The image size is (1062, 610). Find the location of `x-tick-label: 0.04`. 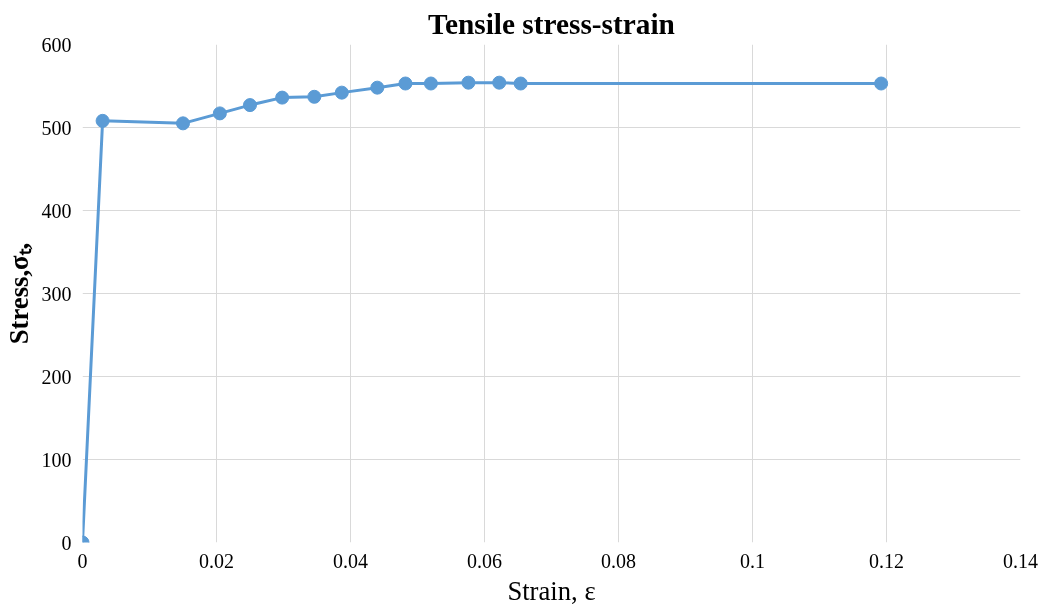

x-tick-label: 0.04 is located at coordinates (350, 560).